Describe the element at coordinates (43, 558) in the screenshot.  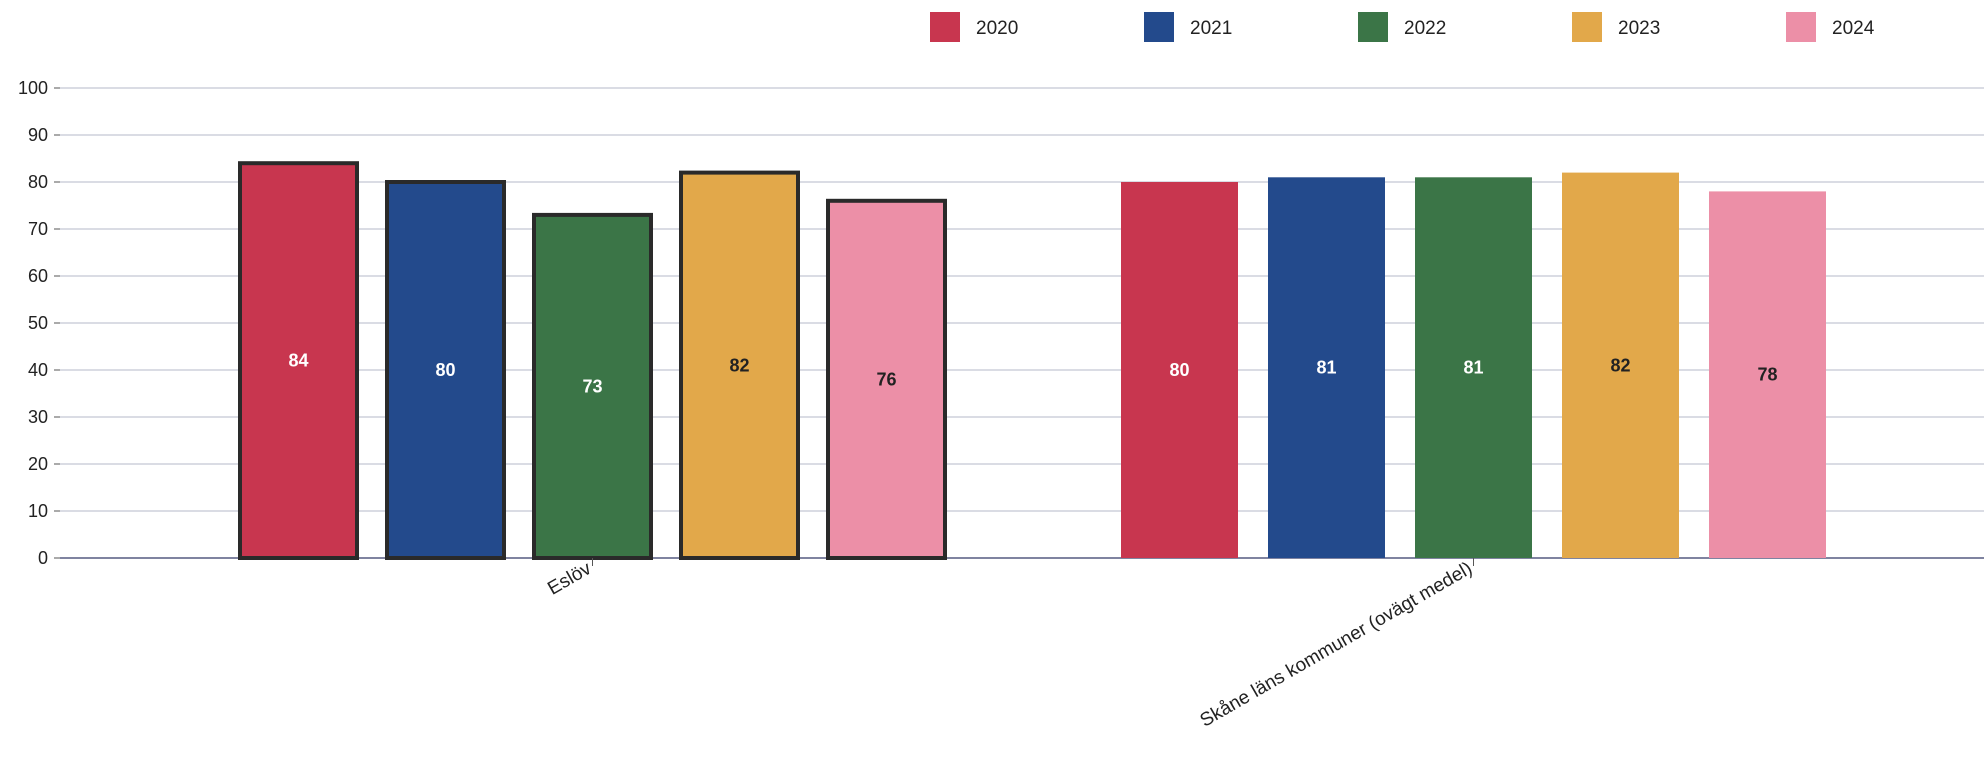
I see `y-tick-label: 0` at that location.